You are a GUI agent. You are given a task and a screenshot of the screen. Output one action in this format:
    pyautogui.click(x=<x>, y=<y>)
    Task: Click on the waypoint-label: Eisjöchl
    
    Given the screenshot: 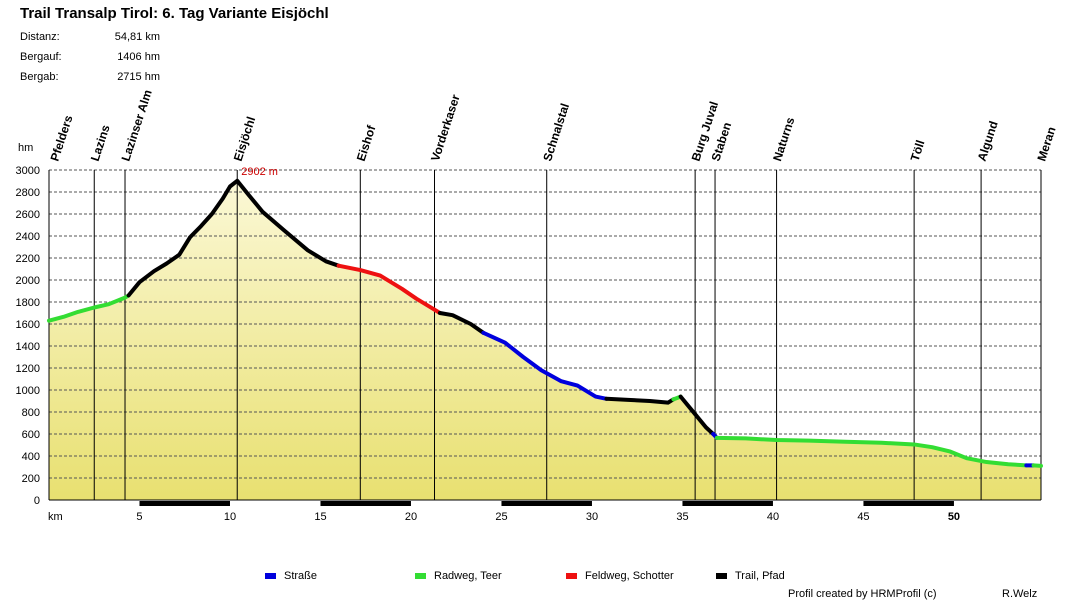 What is the action you would take?
    pyautogui.click(x=245, y=139)
    